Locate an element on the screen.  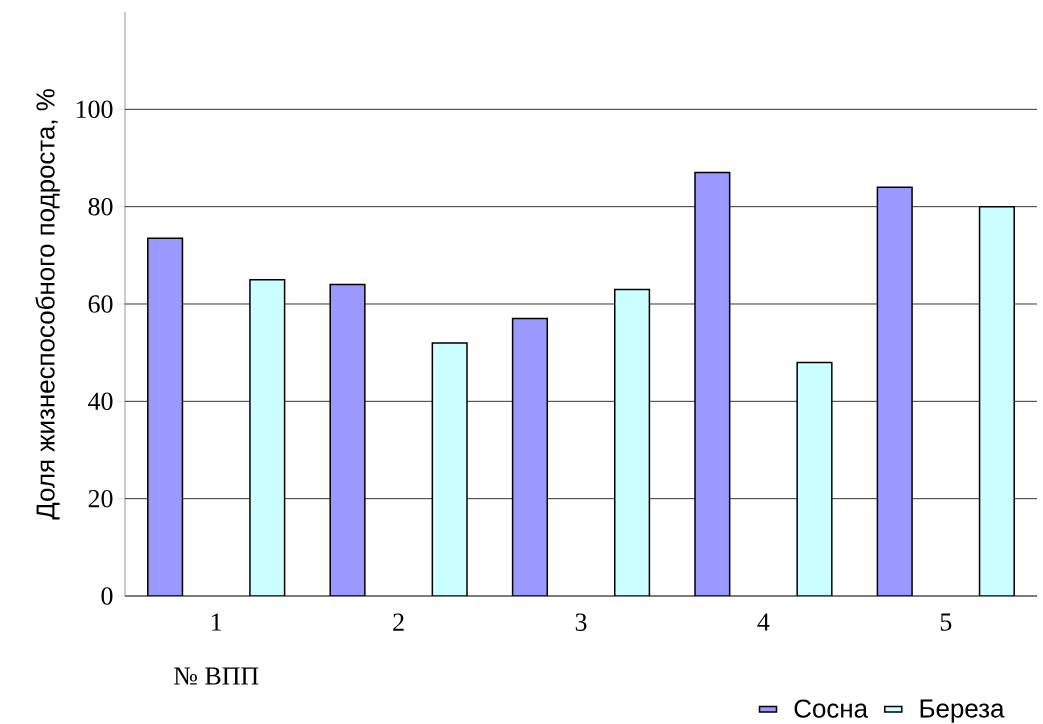
y-tick-label: 60 is located at coordinates (100, 304).